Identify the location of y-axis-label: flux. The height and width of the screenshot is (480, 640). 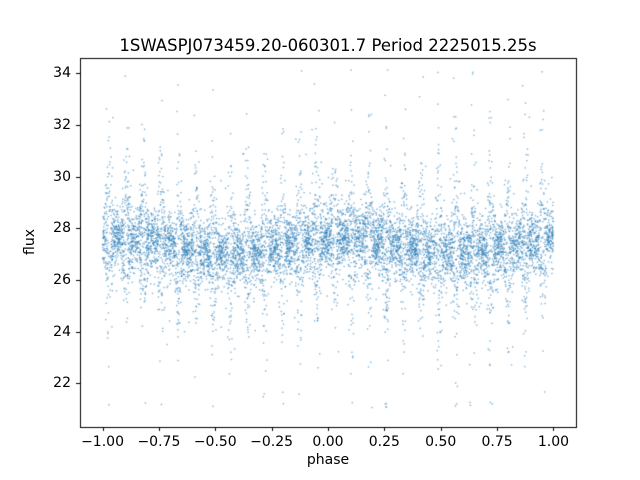
(30, 242).